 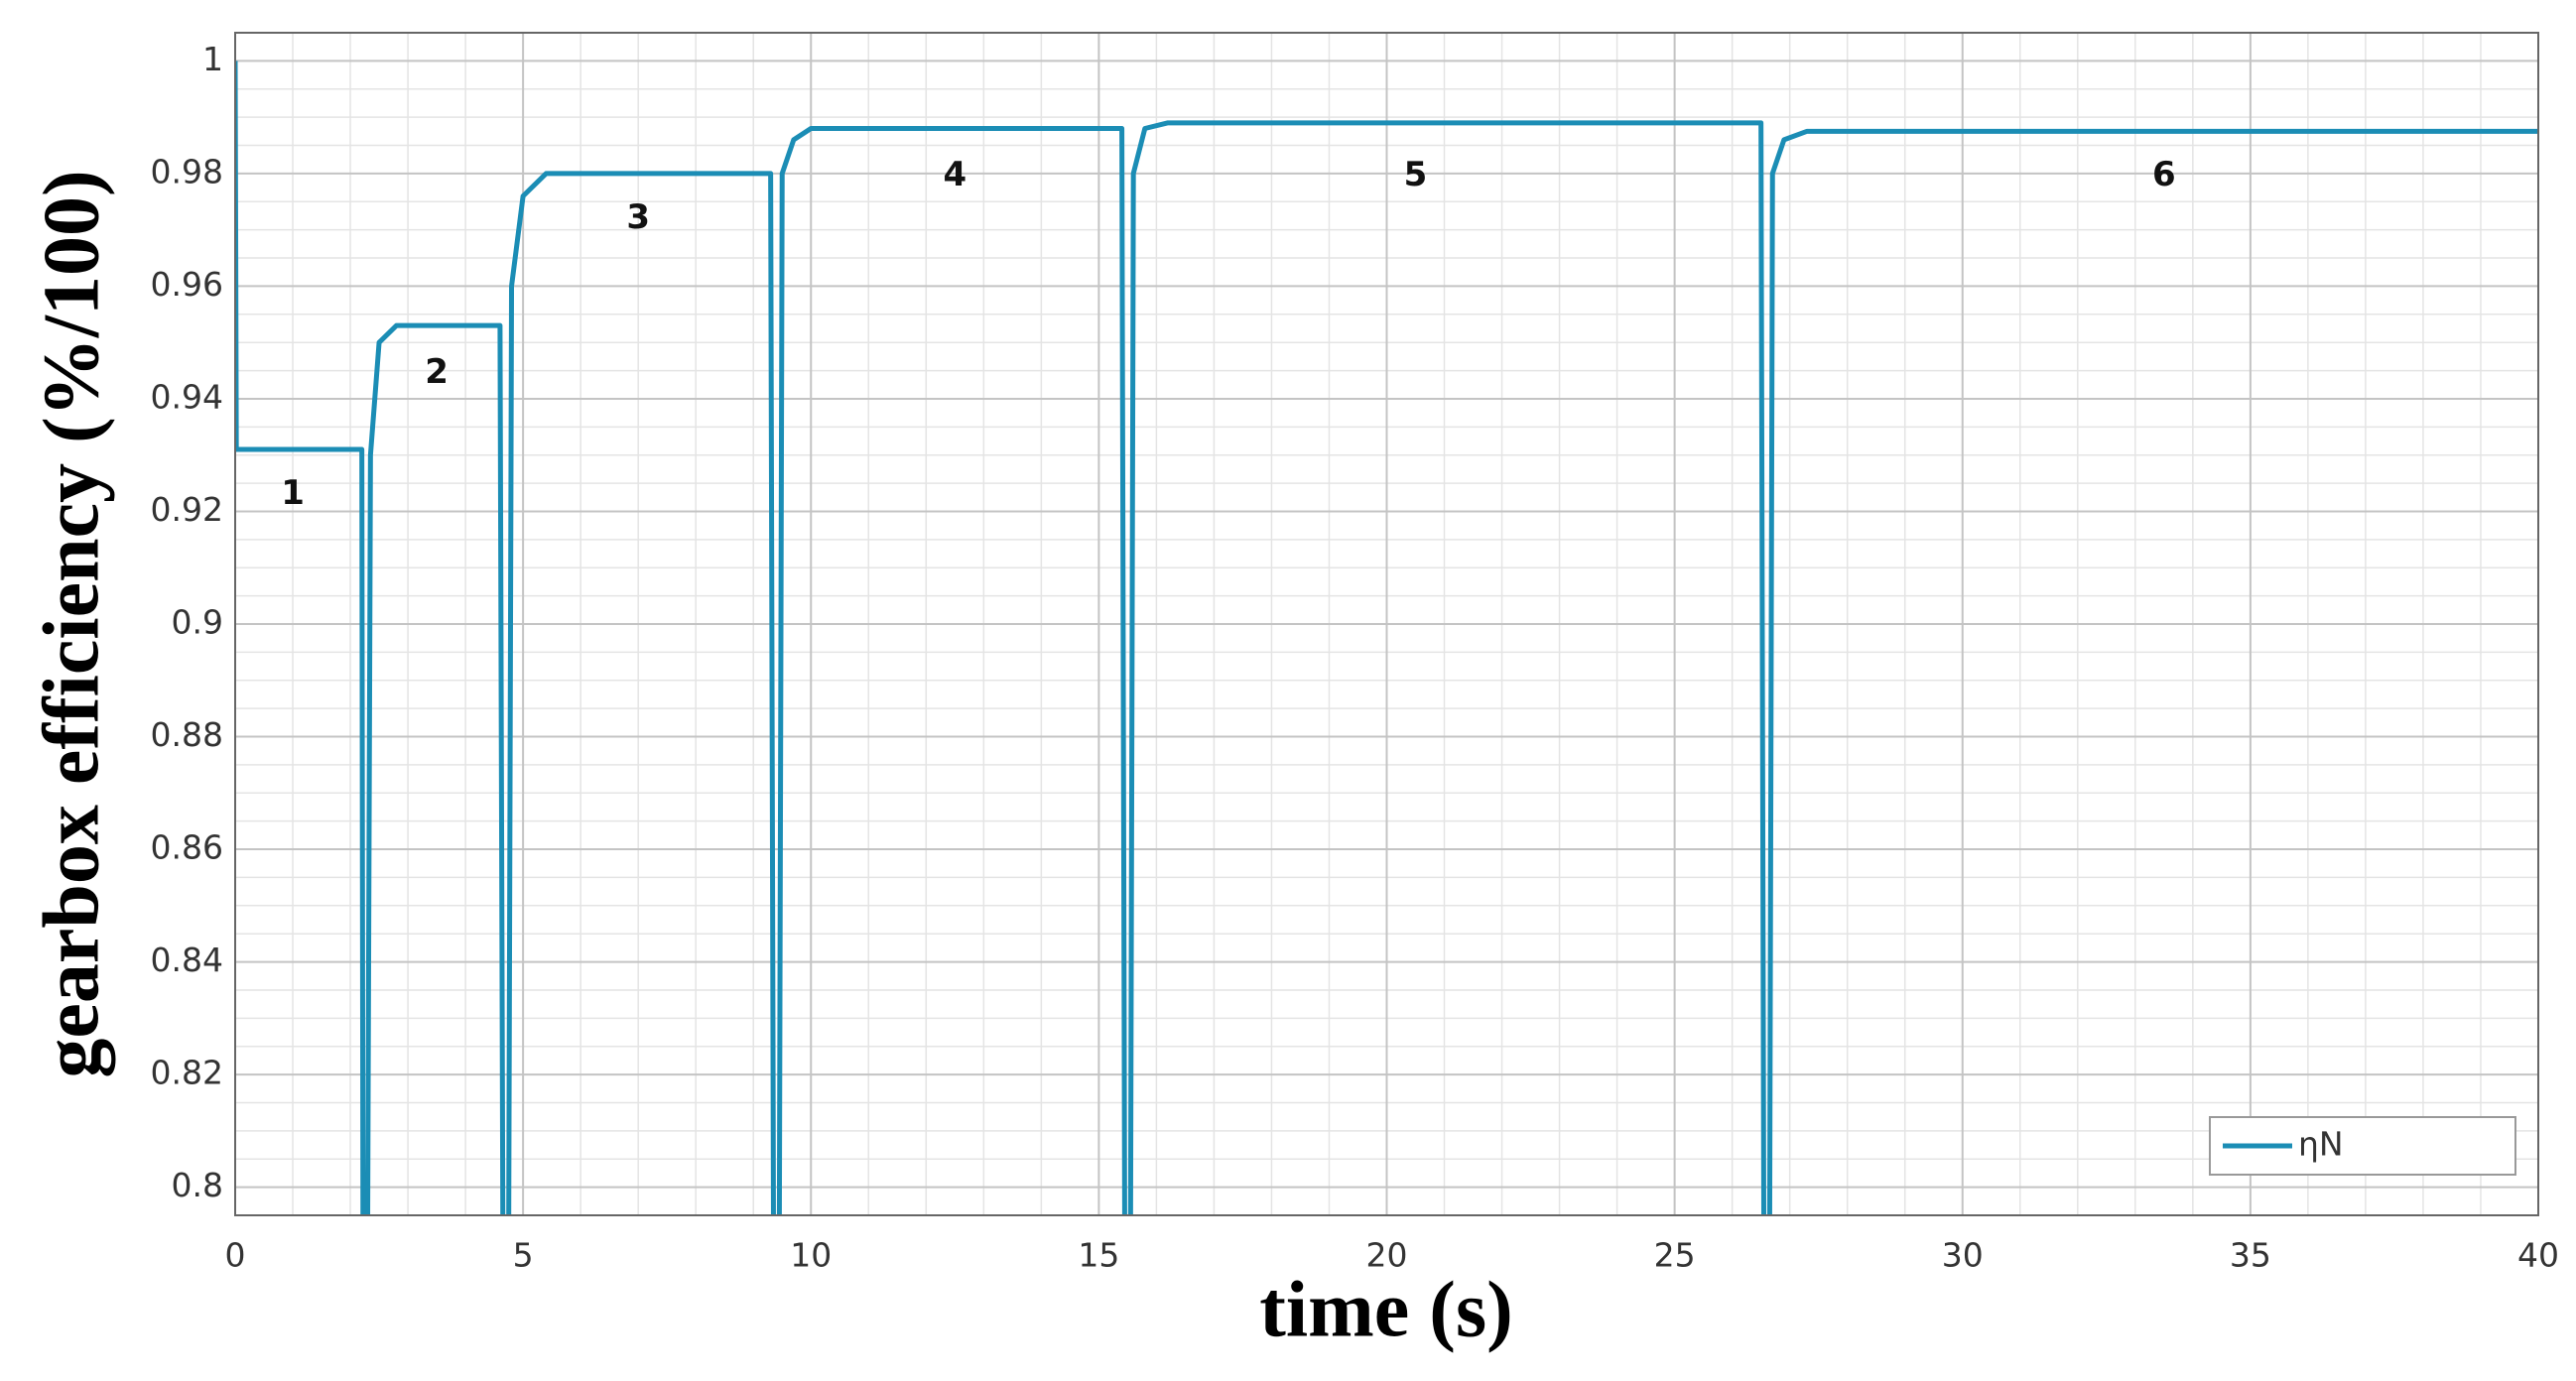 What do you see at coordinates (187, 171) in the screenshot?
I see `y-tick-label: 0.98` at bounding box center [187, 171].